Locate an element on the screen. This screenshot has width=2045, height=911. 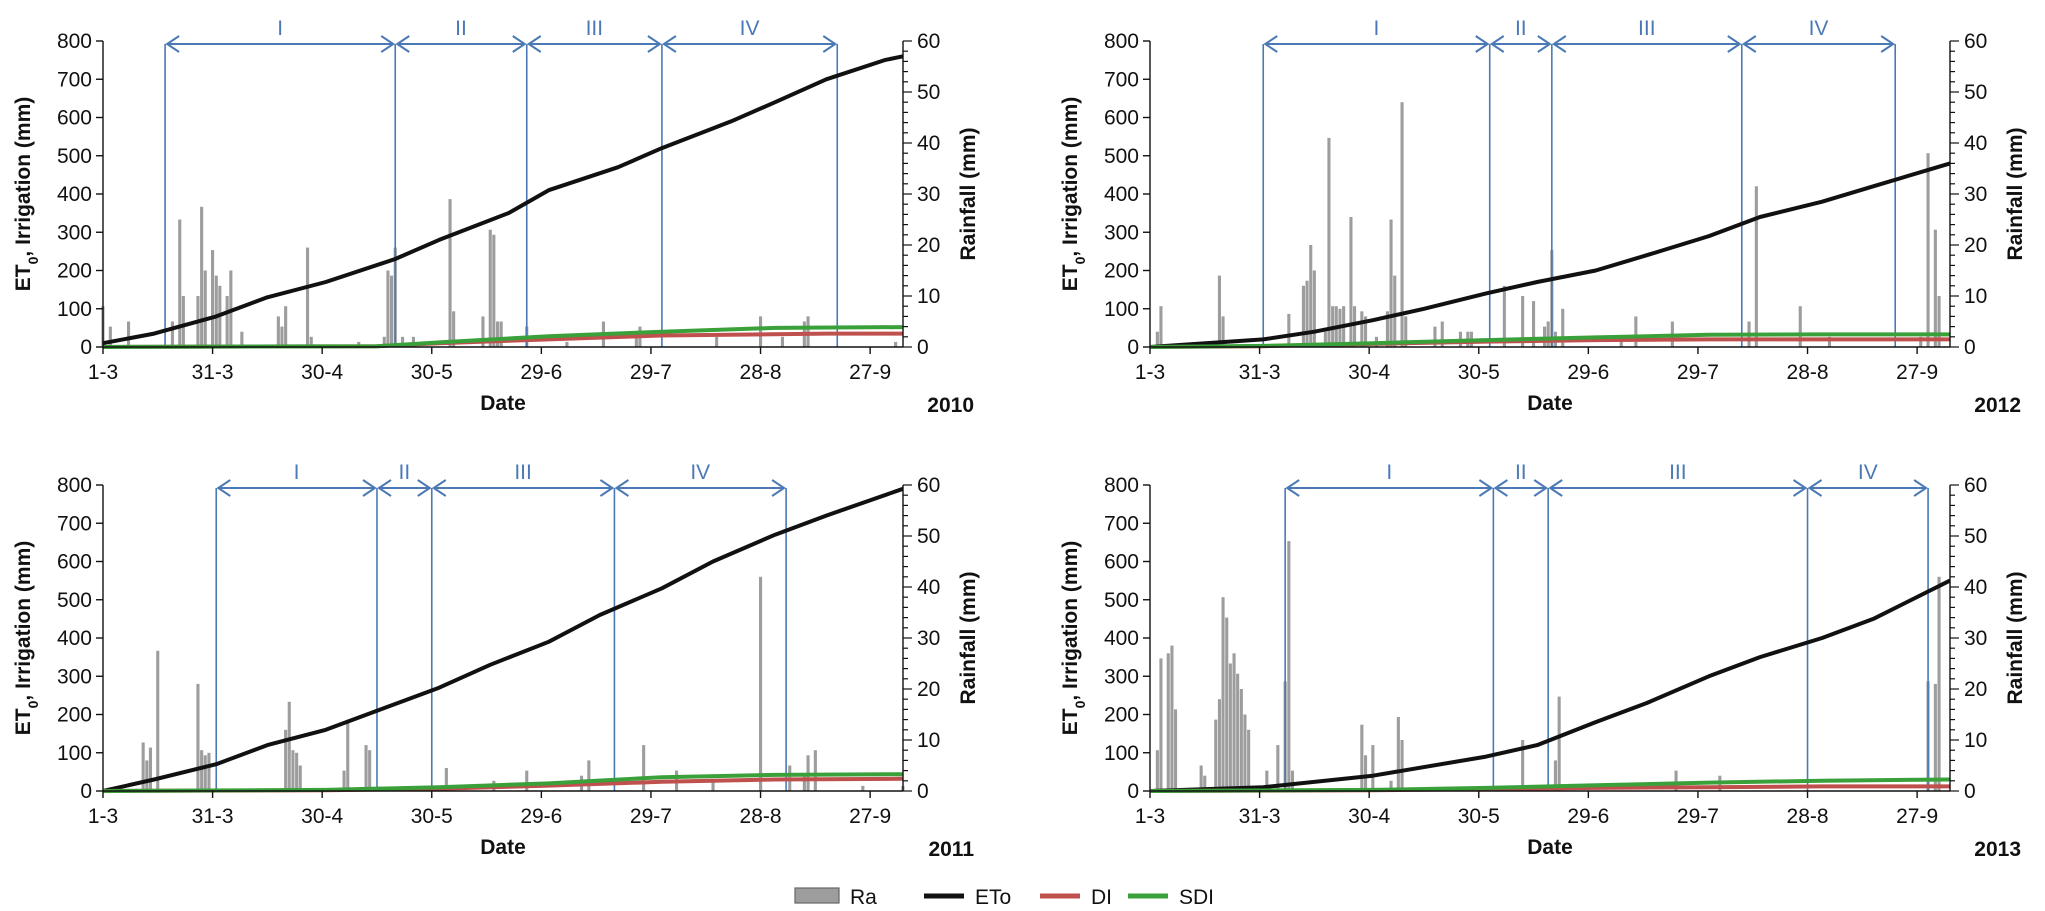
y-tick-label-left: 400 is located at coordinates (74, 638).